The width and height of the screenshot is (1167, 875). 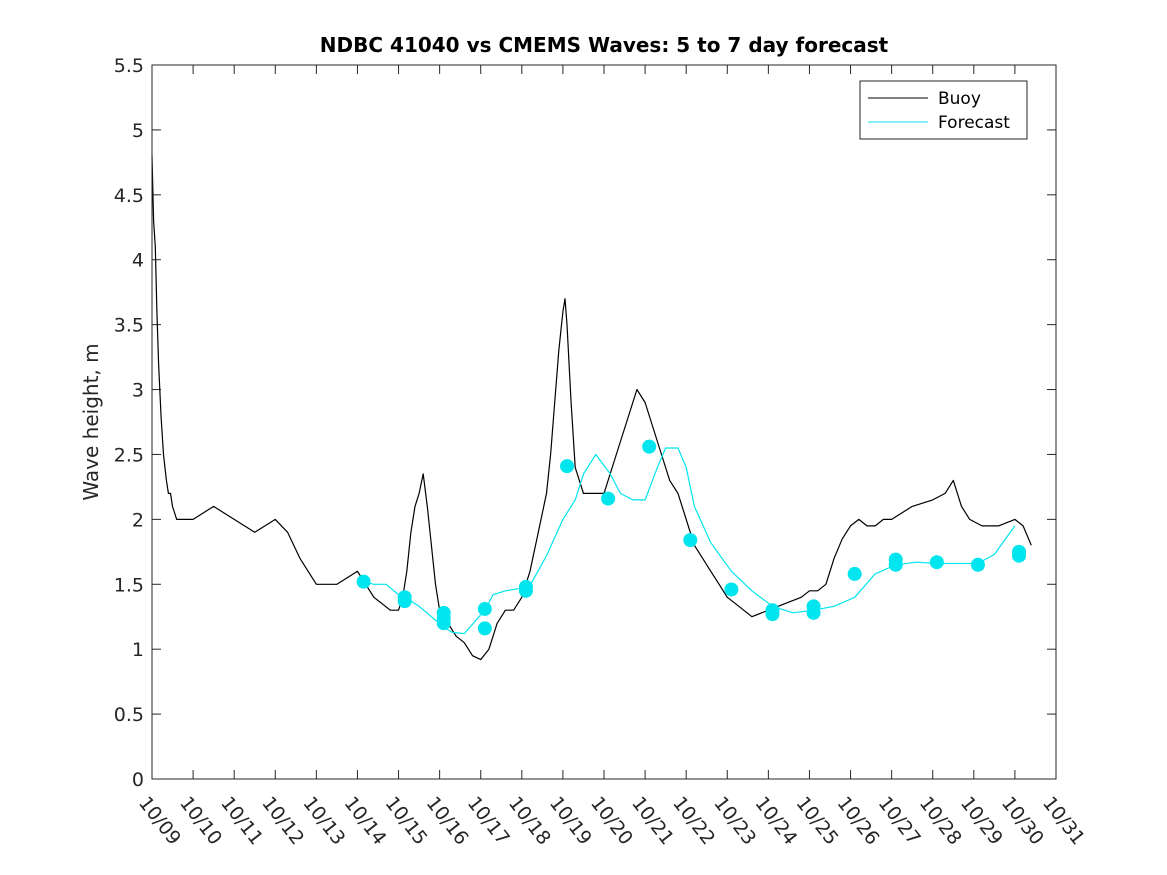 What do you see at coordinates (159, 821) in the screenshot?
I see `x-tick-label: 10/09` at bounding box center [159, 821].